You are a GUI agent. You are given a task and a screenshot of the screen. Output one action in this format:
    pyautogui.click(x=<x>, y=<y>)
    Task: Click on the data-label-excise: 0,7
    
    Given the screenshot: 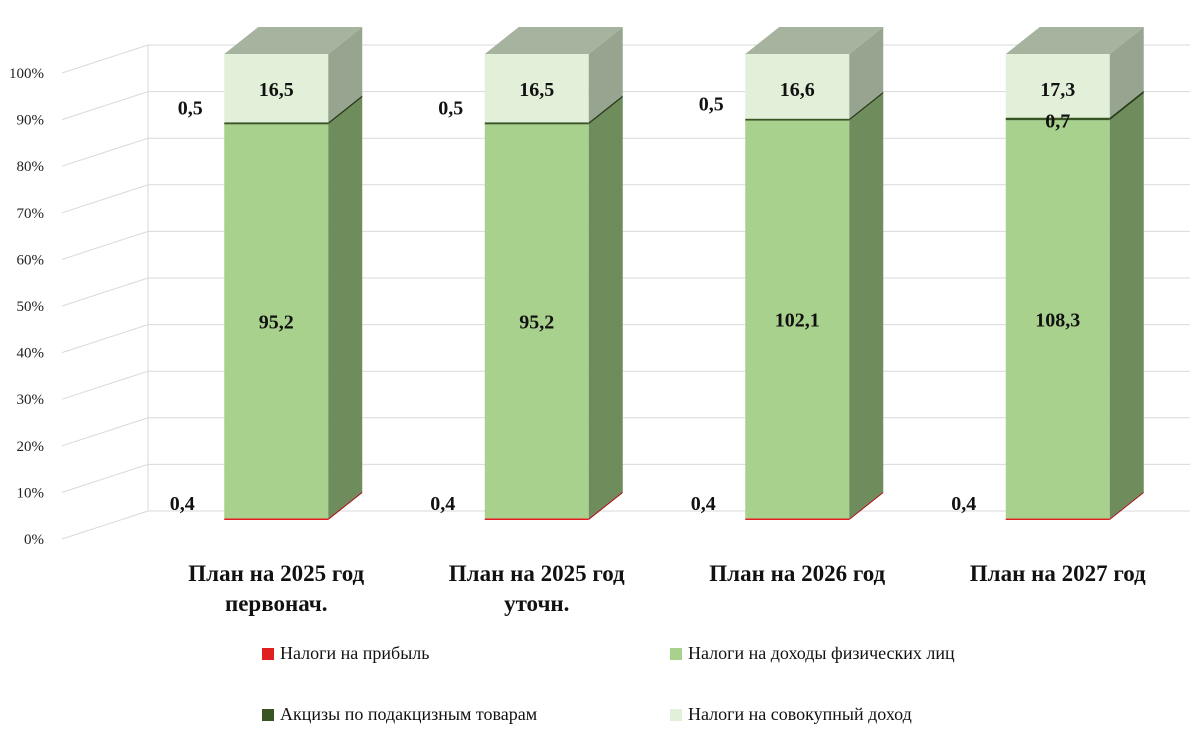 What is the action you would take?
    pyautogui.click(x=1057, y=122)
    